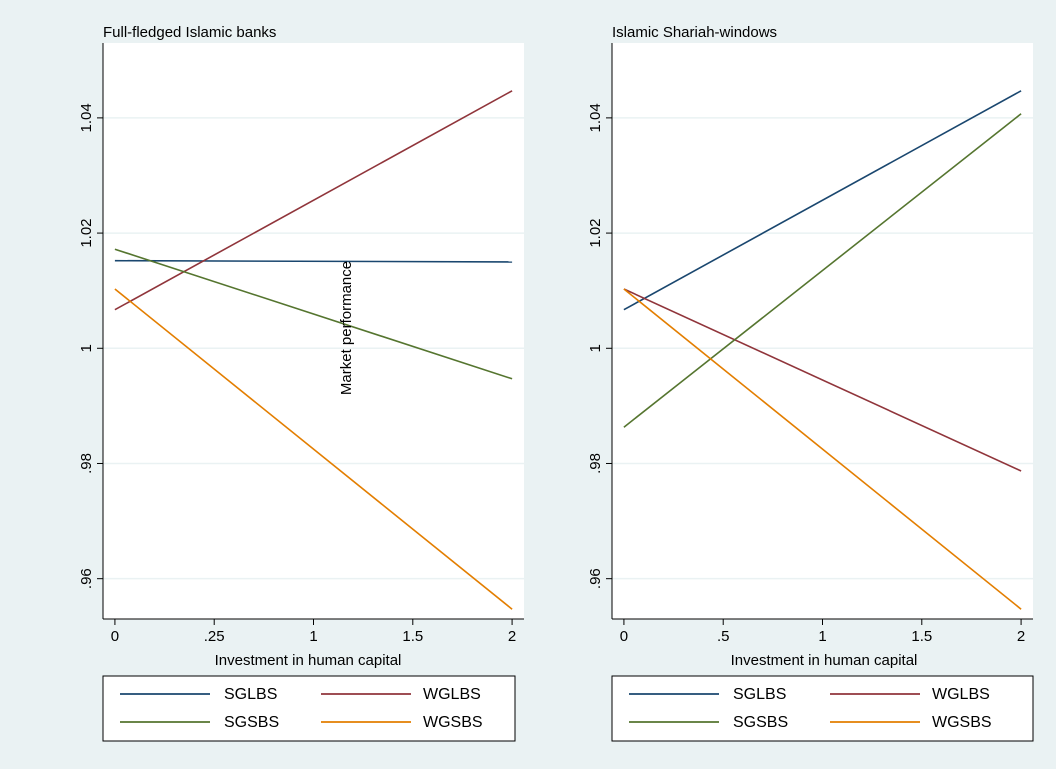  Describe the element at coordinates (600, 331) in the screenshot. I see `panel-right-y-axis: .96 .98 1 1.02 1.04` at that location.